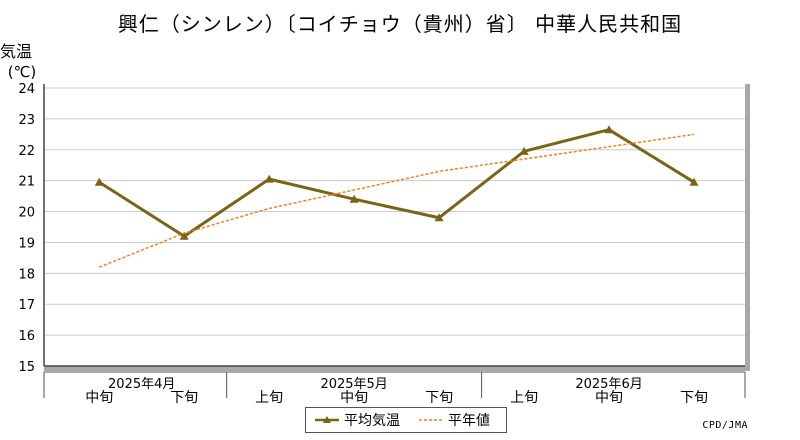 The height and width of the screenshot is (440, 800). I want to click on month-label: 2025年5月, so click(353, 384).